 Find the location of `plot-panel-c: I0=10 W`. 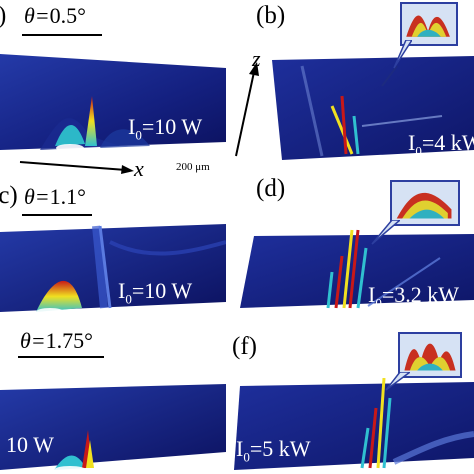

plot-panel-c: I0=10 W is located at coordinates (113, 270).